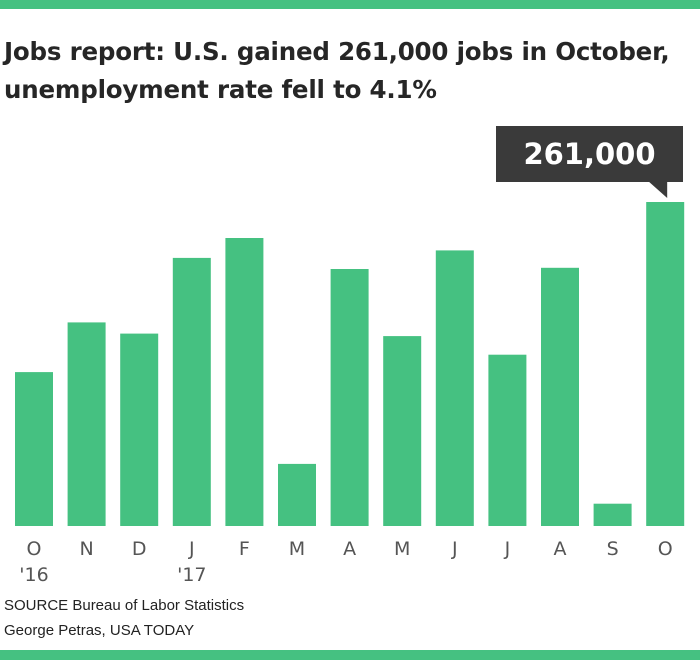  Describe the element at coordinates (124, 605) in the screenshot. I see `source-note: SOURCE Bureau of Labor Statistics` at that location.